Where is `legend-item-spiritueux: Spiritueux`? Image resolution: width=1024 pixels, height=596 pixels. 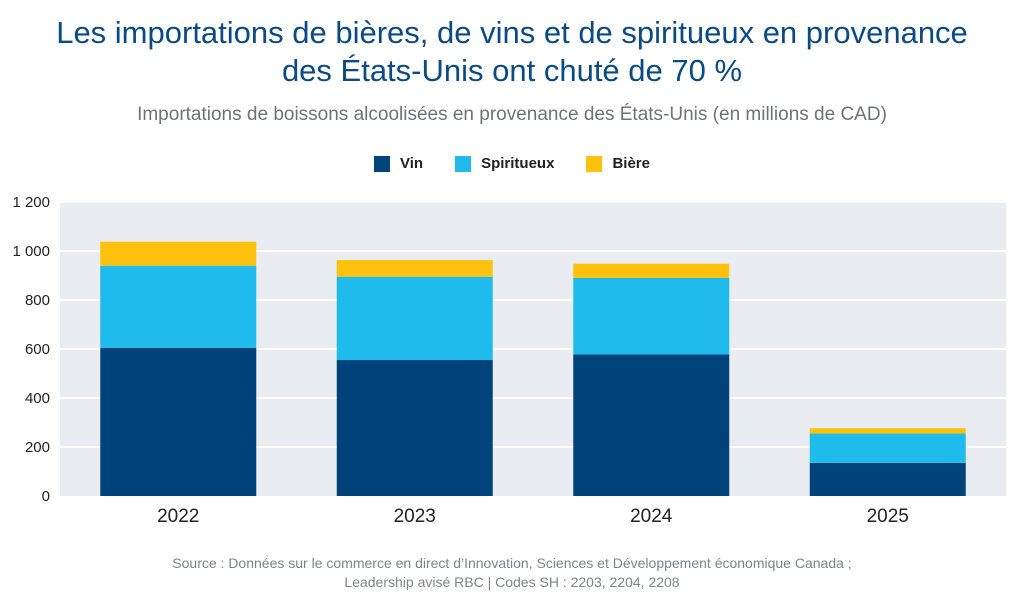 legend-item-spiritueux: Spiritueux is located at coordinates (504, 163).